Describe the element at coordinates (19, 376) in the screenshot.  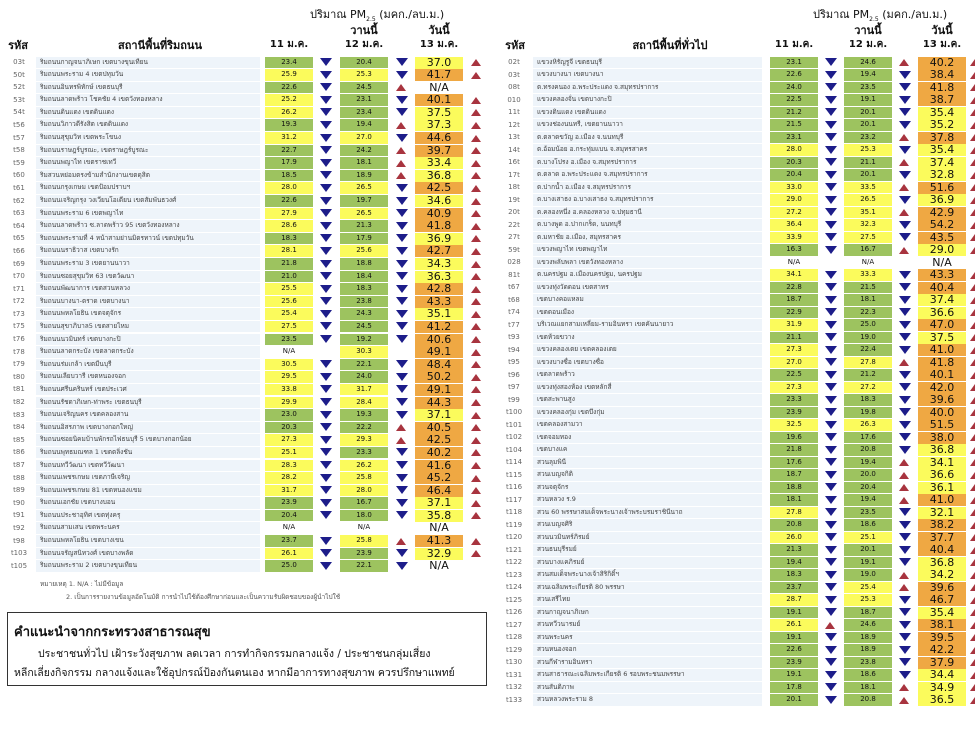
I see `station-code: t80` at that location.